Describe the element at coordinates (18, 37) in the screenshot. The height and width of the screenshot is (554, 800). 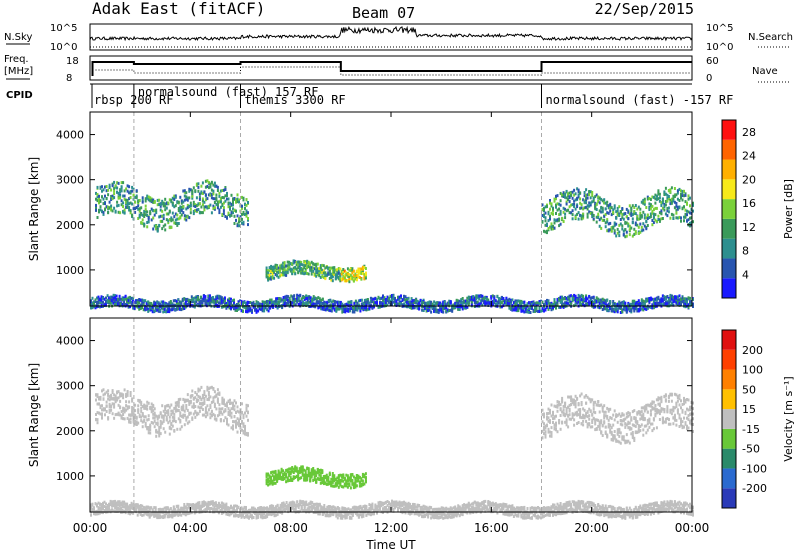
I see `nsky-label: N.Sky` at that location.